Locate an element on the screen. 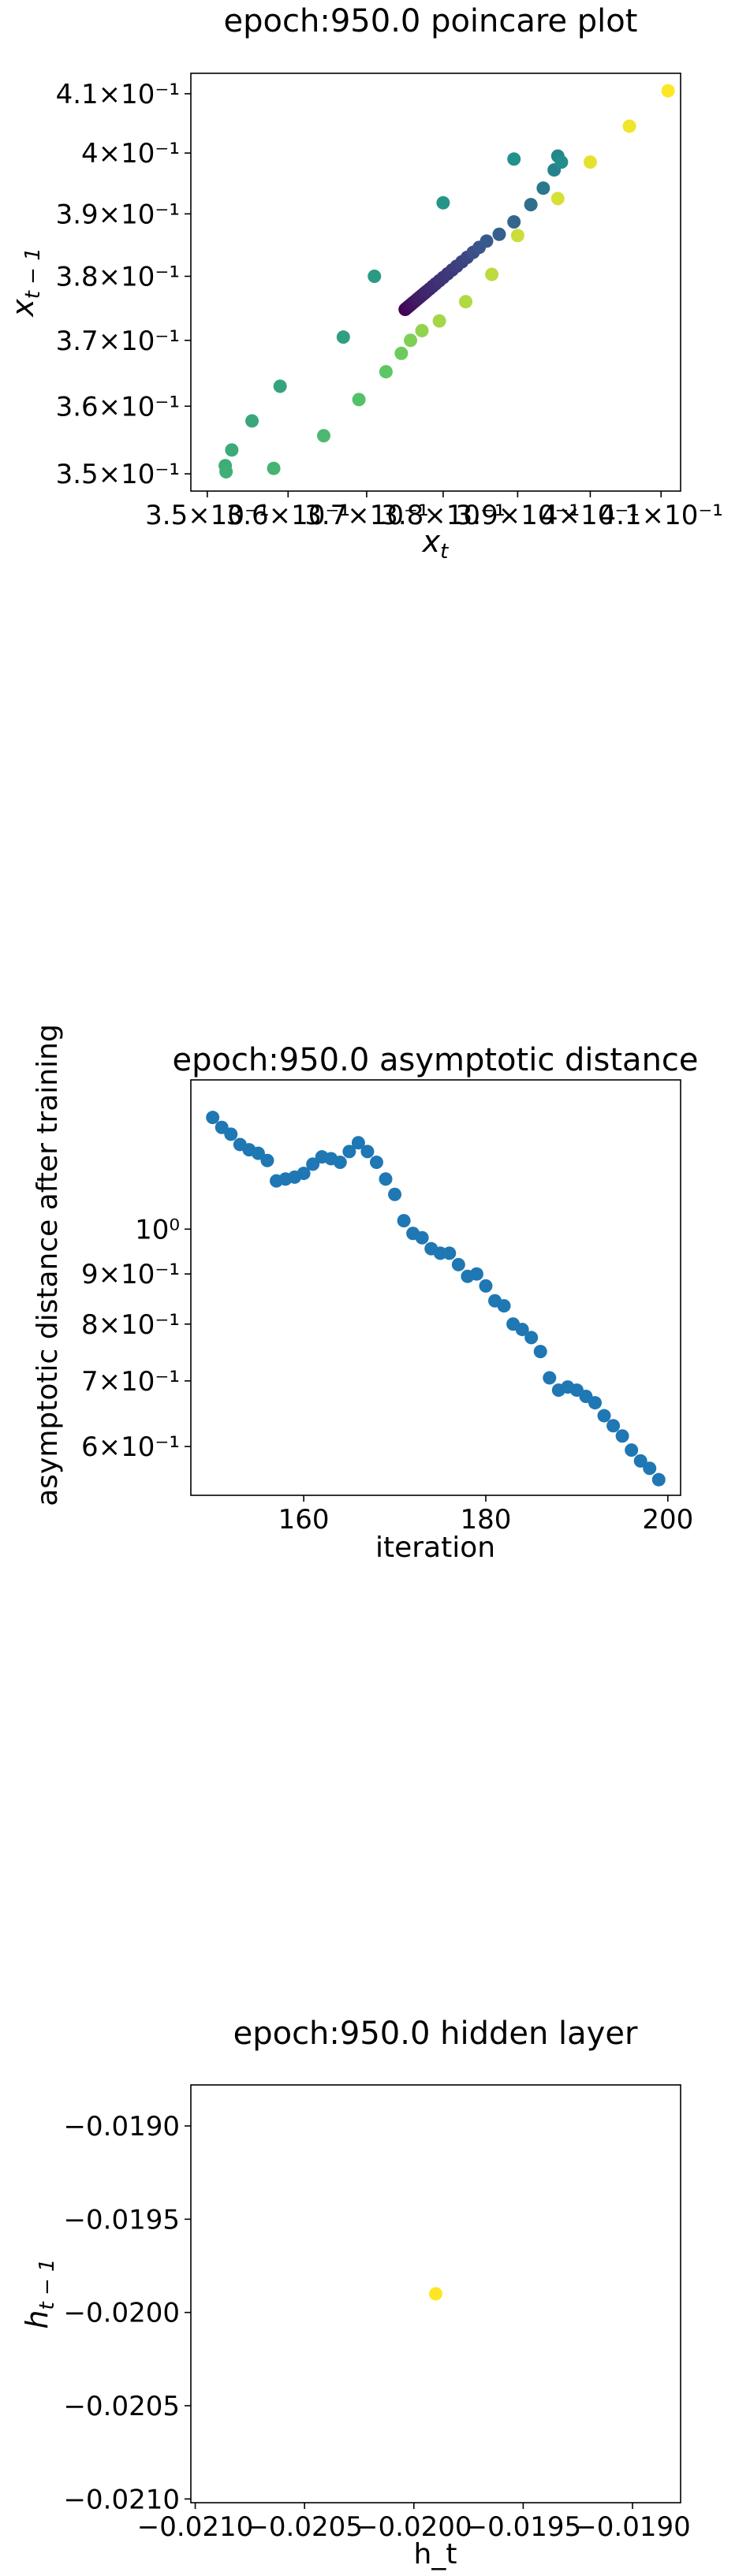  hidden-layer-x-axis-label: h_t is located at coordinates (436, 2554).